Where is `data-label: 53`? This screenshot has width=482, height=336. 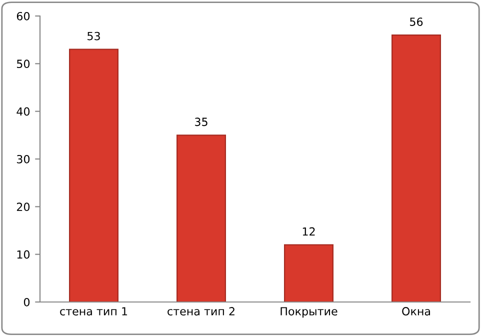 data-label: 53 is located at coordinates (94, 36).